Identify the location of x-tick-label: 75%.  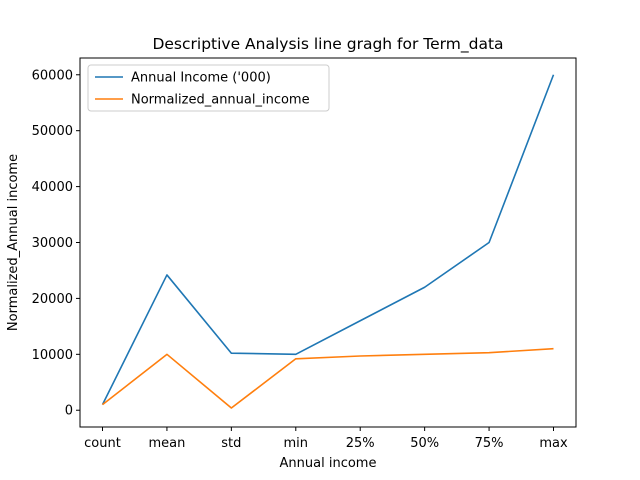
(489, 443).